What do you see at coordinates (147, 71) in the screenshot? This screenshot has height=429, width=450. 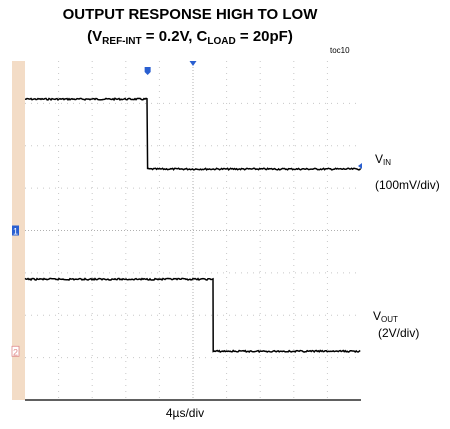 I see `trigger-marker` at bounding box center [147, 71].